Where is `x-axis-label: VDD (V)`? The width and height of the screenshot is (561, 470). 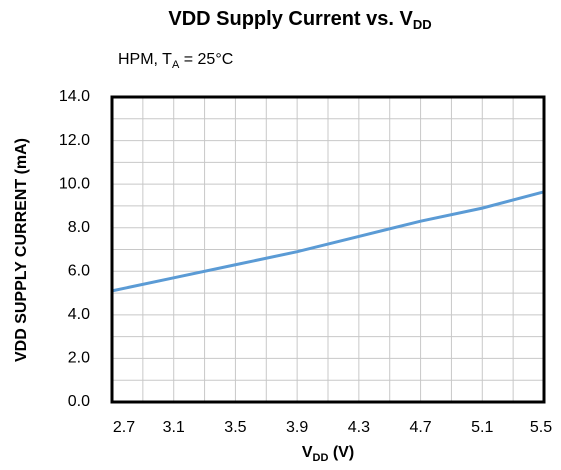 x-axis-label: VDD (V) is located at coordinates (328, 454).